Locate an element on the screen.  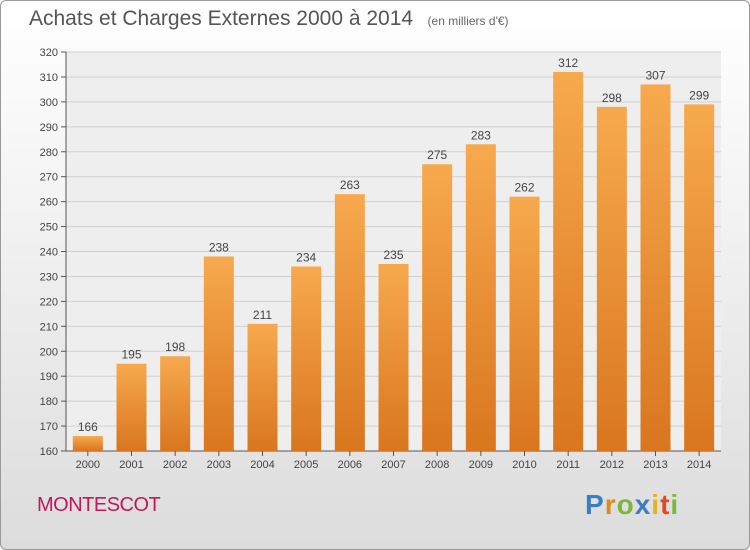
city-name: MONTESCOT is located at coordinates (99, 505).